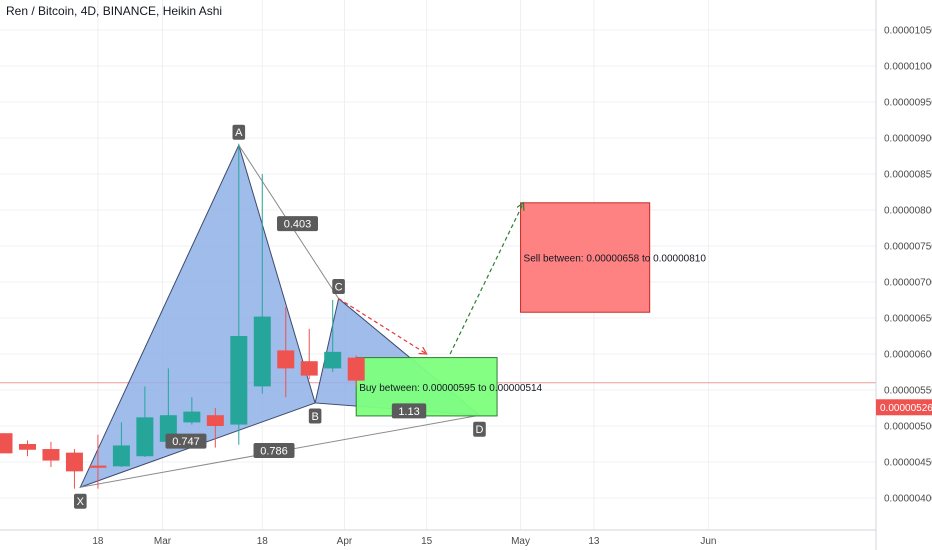 The image size is (932, 550). I want to click on projection-arrows, so click(431, 278).